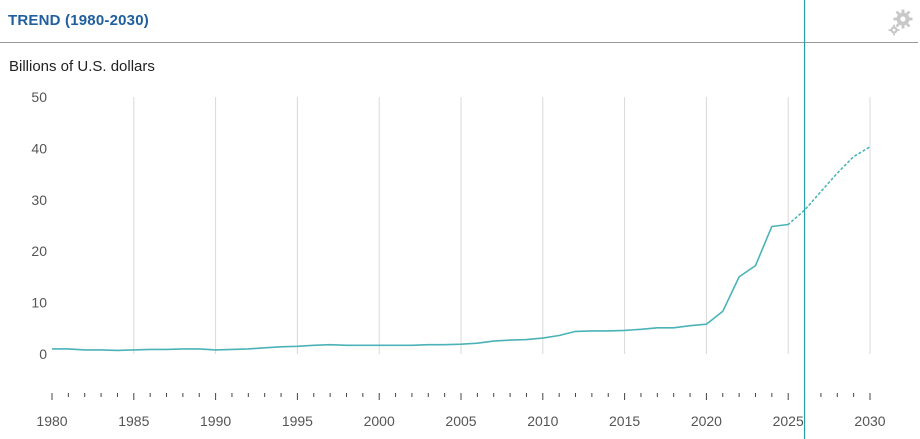 This screenshot has height=439, width=920. What do you see at coordinates (215, 421) in the screenshot?
I see `x-tick-1990: 1990` at bounding box center [215, 421].